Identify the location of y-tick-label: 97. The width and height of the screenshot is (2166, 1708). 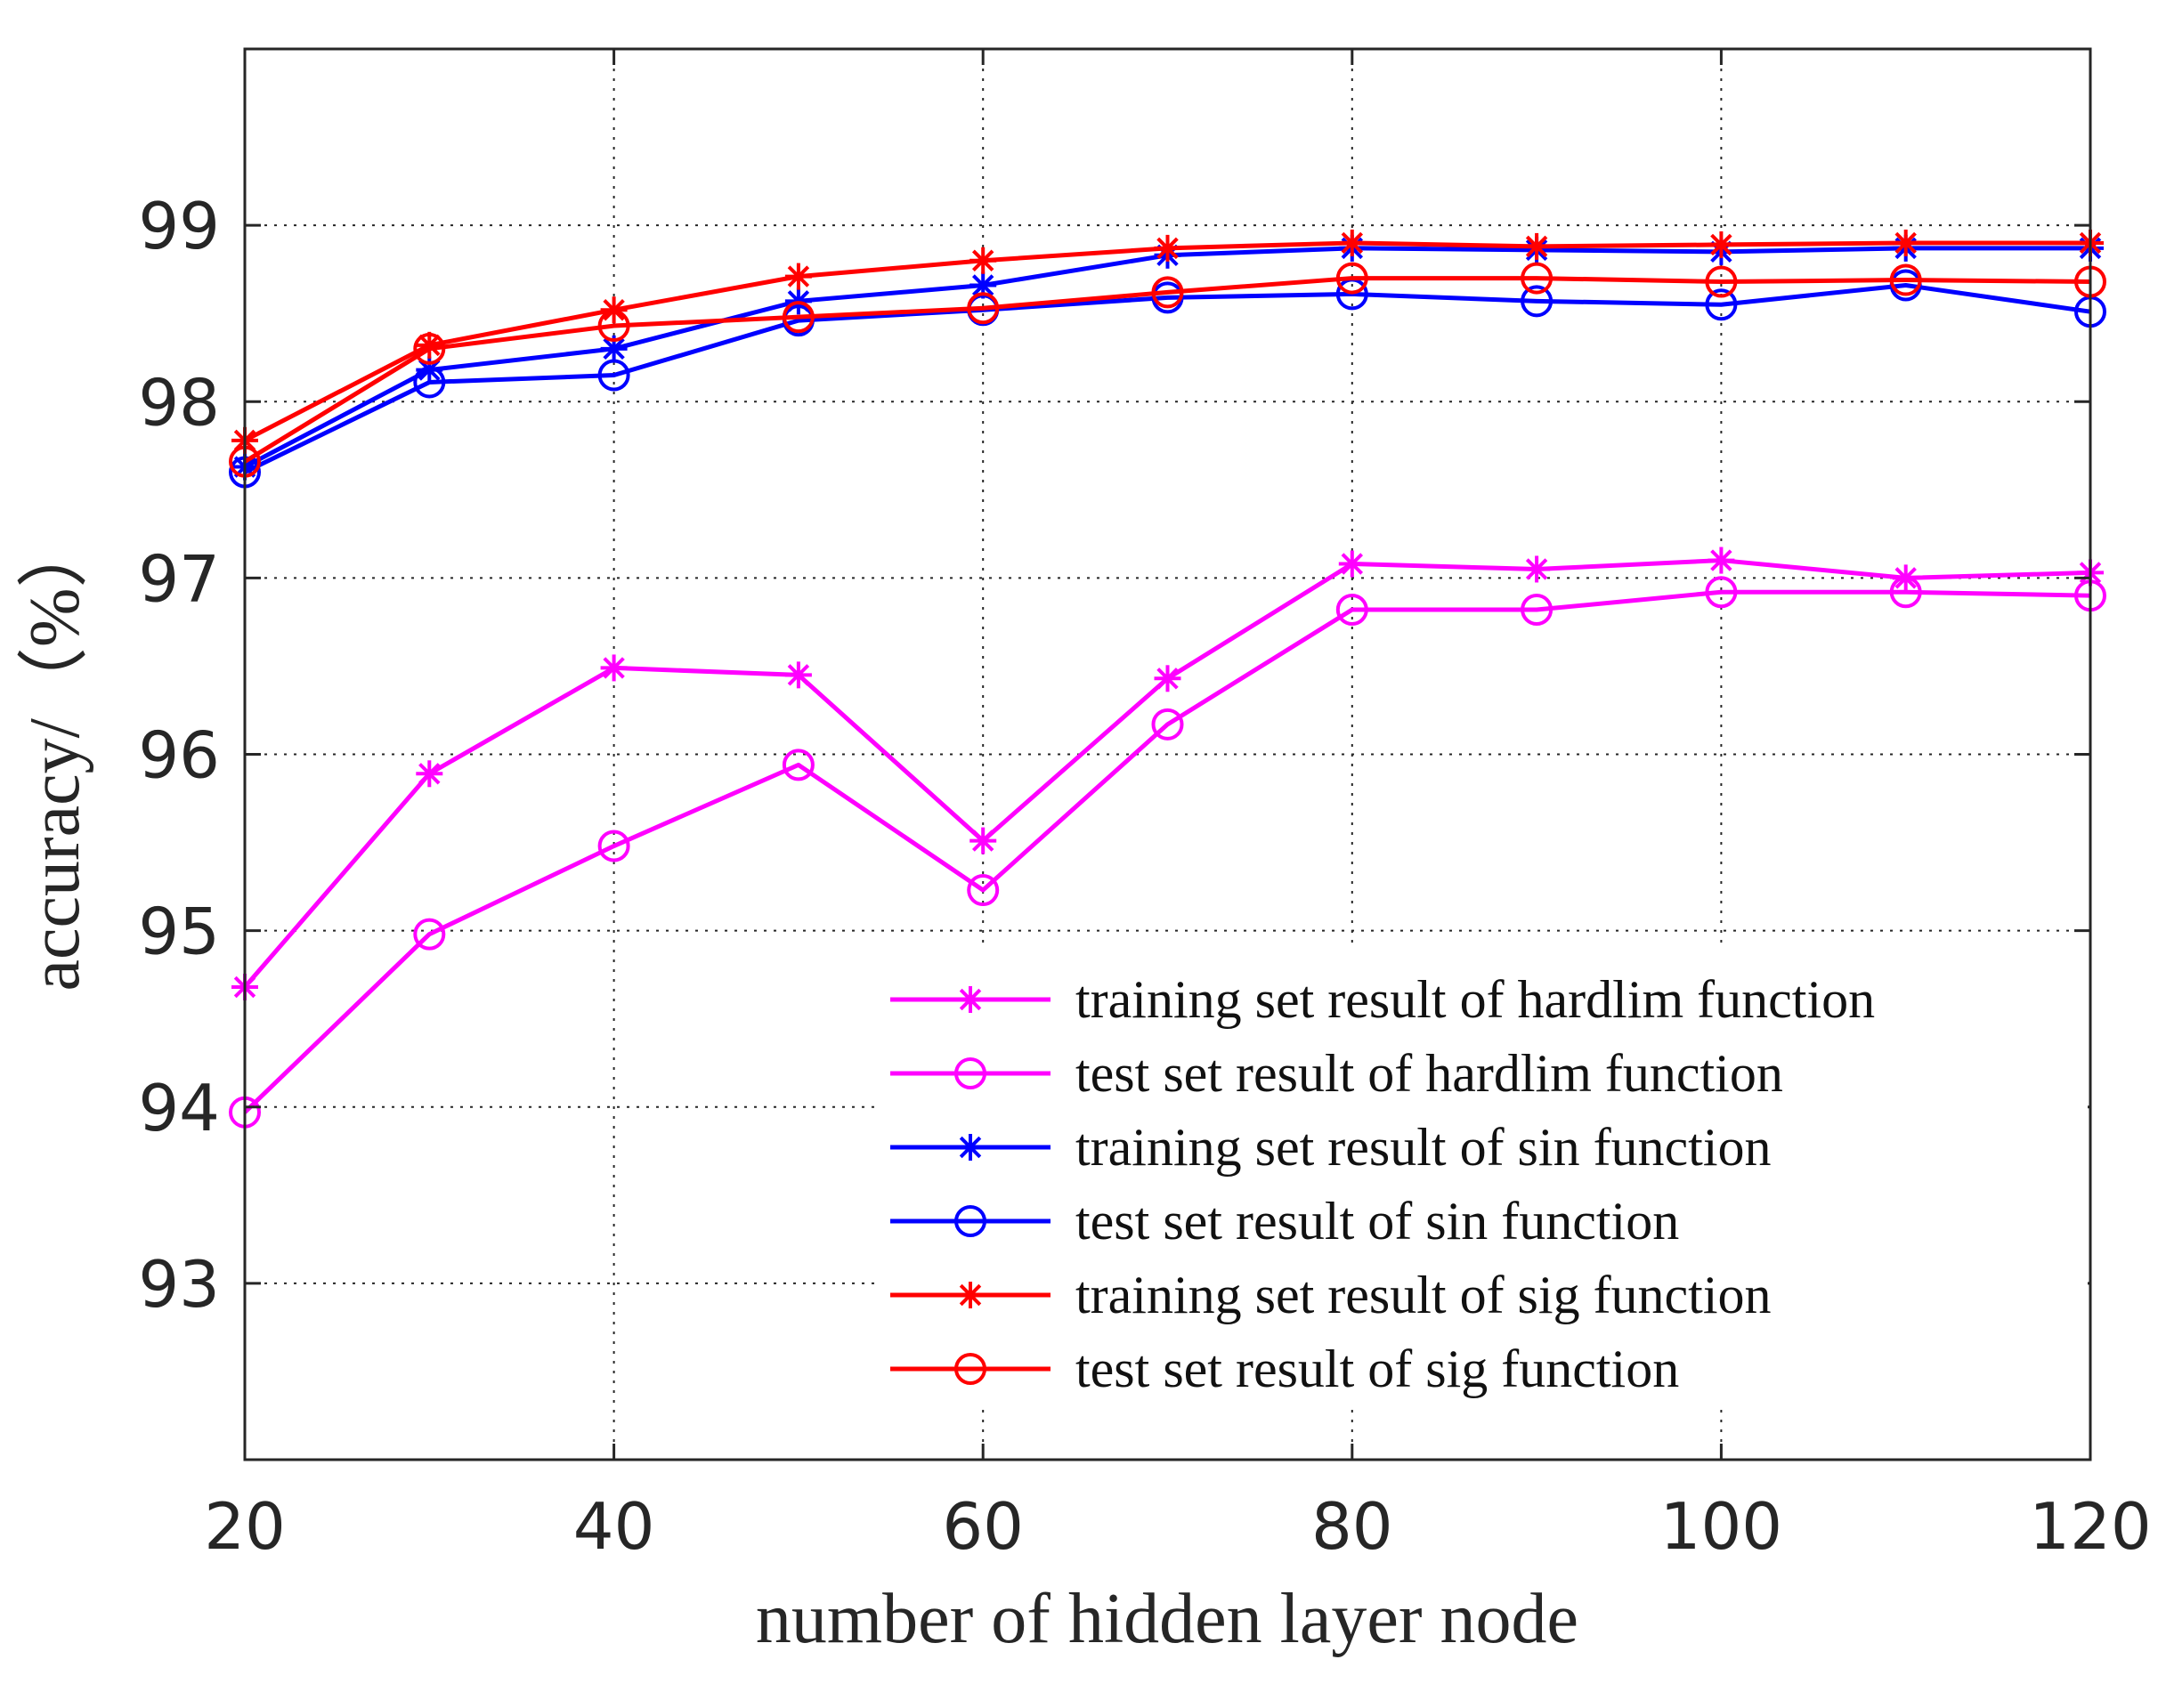
(179, 578).